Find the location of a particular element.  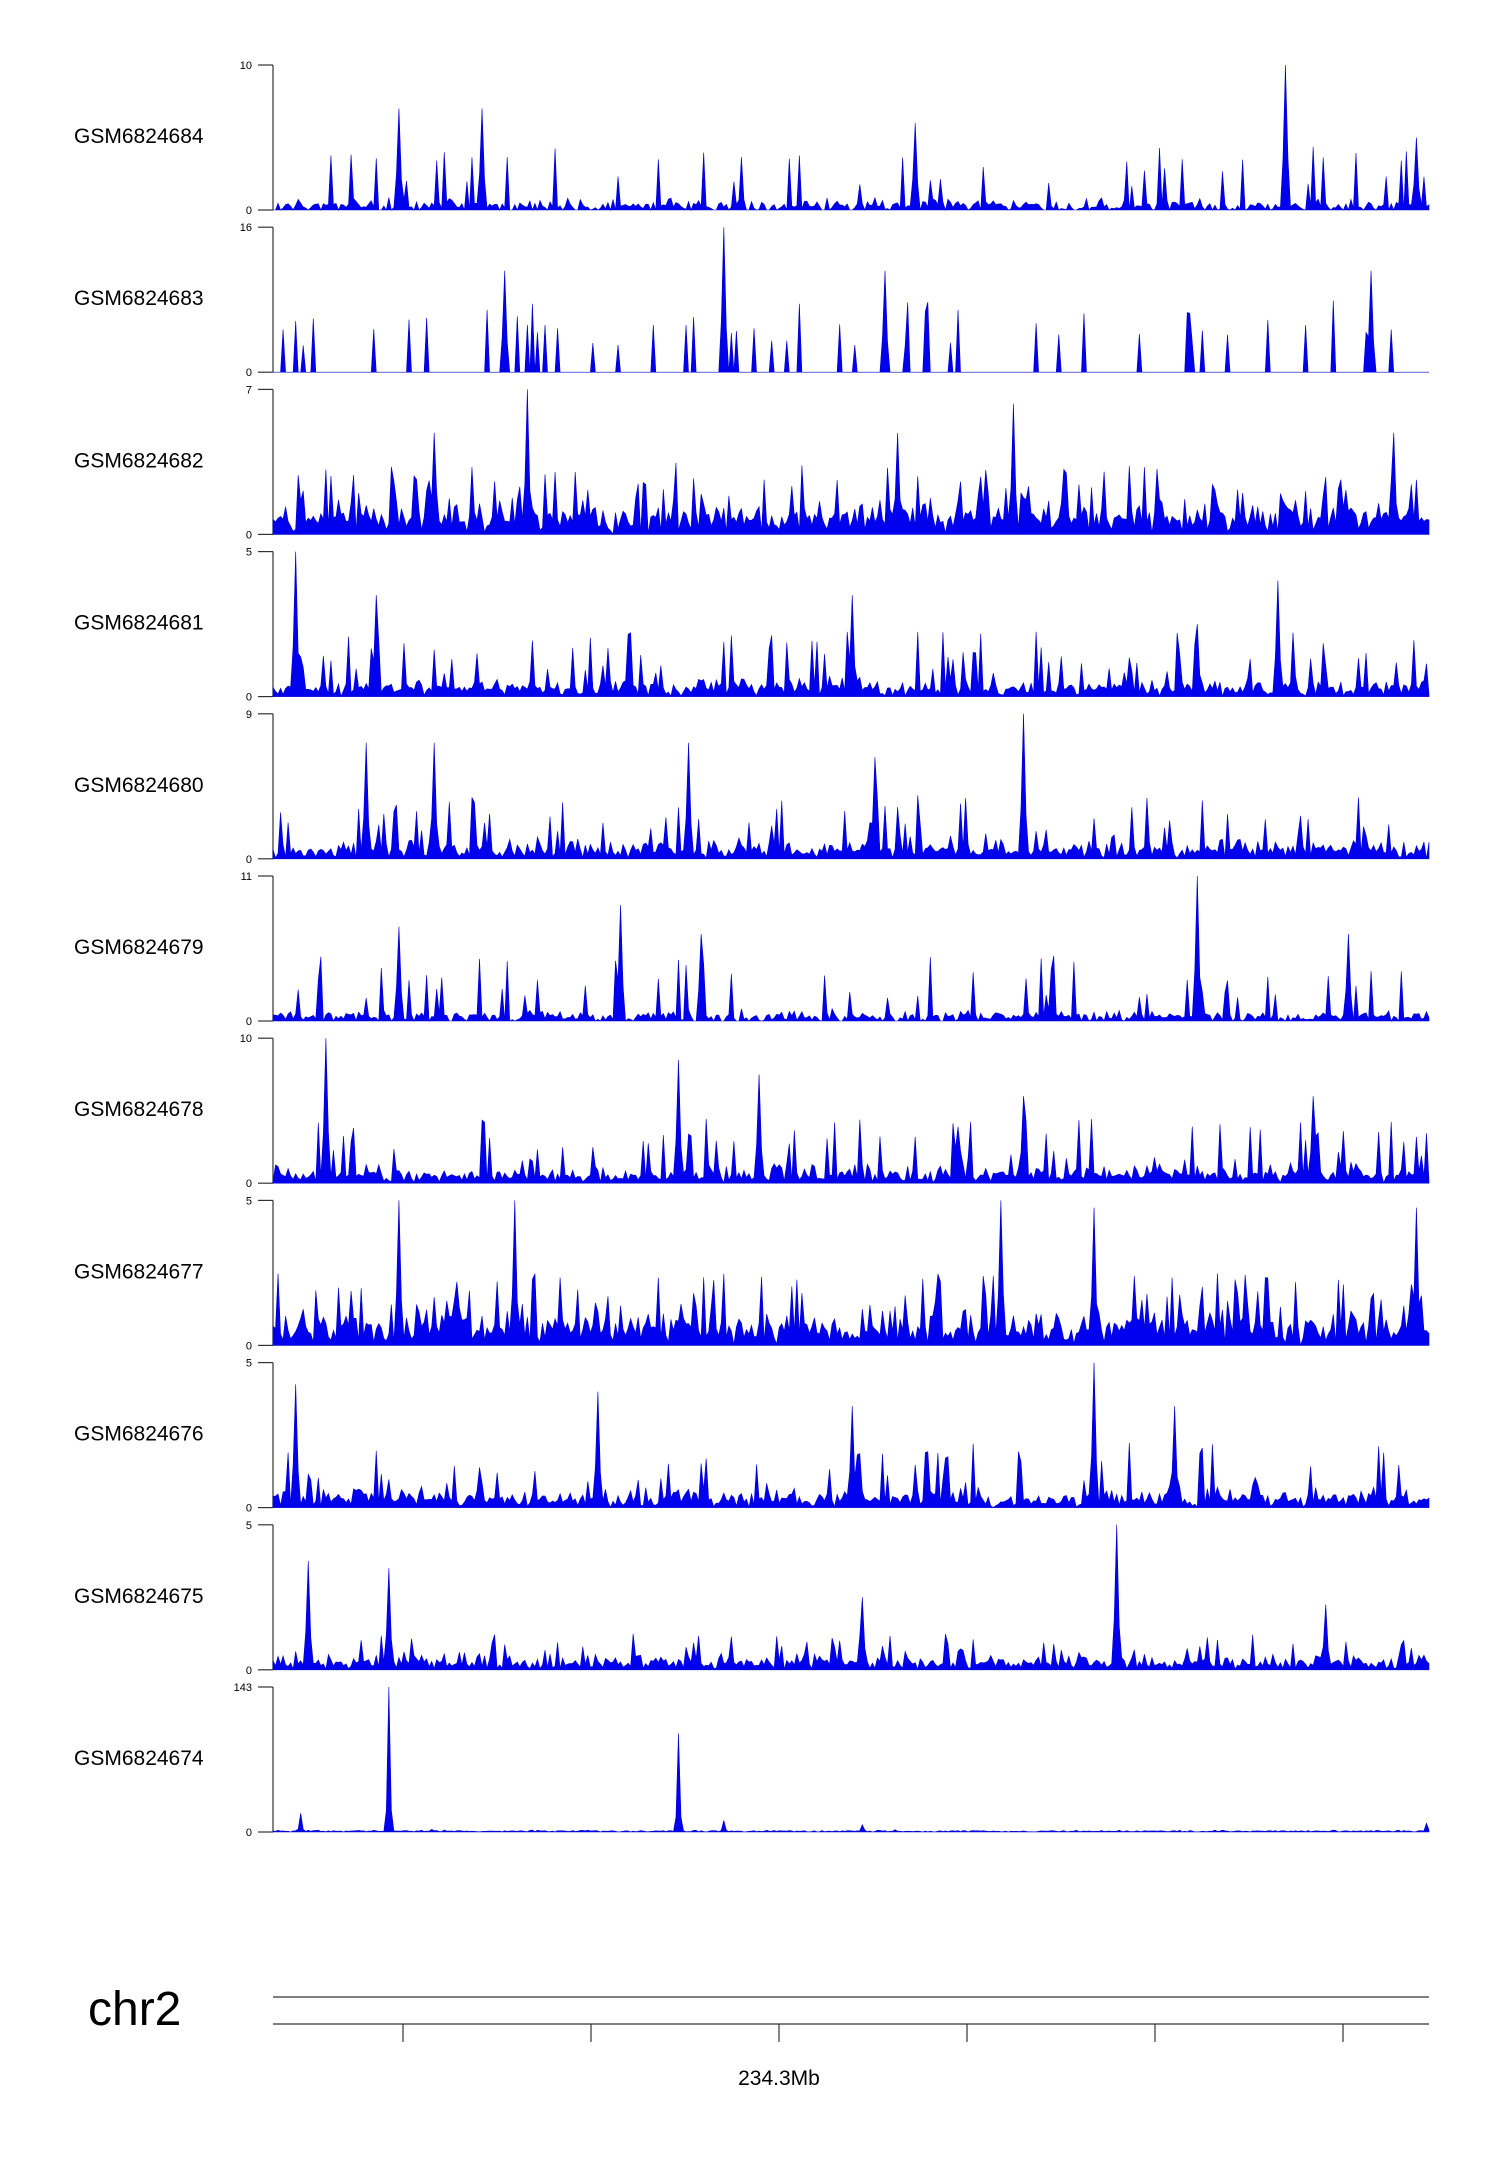

track-GSM6824675: GSM6824675 5 0 is located at coordinates (752, 1598).